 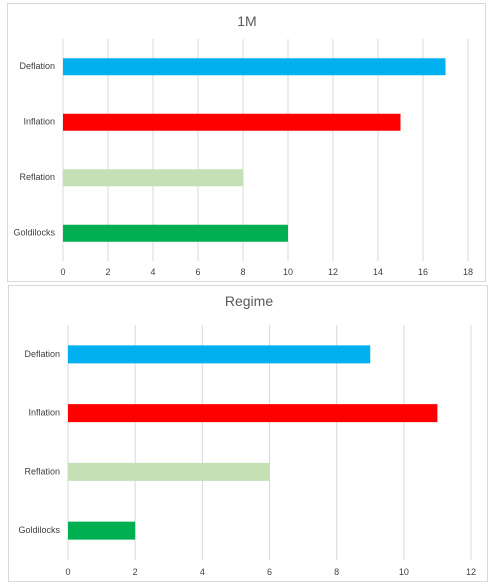 What do you see at coordinates (249, 301) in the screenshot?
I see `chart-title: Regime` at bounding box center [249, 301].